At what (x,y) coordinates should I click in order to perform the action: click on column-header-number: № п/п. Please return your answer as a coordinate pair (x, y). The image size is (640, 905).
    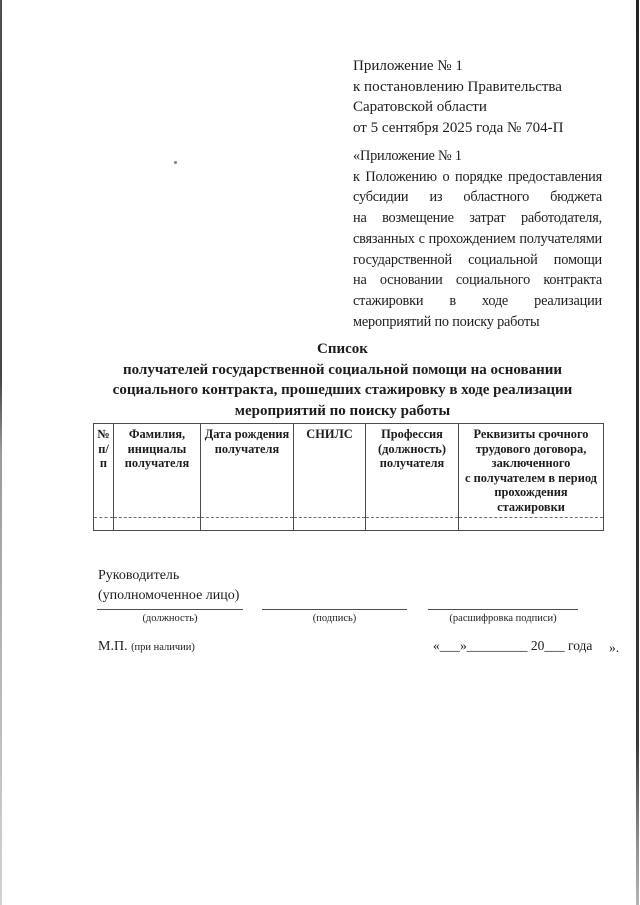
    Looking at the image, I should click on (103, 470).